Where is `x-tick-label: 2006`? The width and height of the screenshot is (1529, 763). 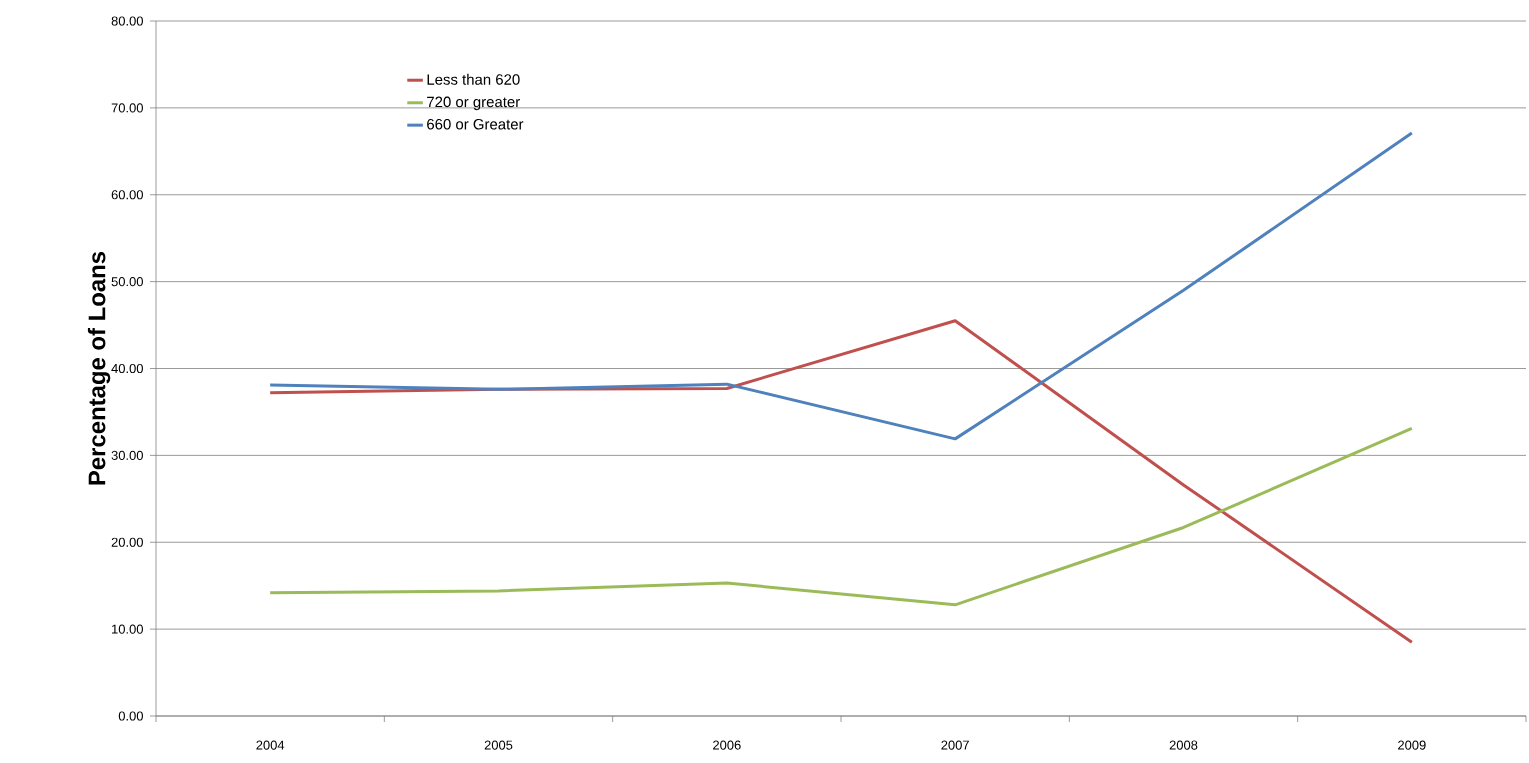
x-tick-label: 2006 is located at coordinates (727, 745).